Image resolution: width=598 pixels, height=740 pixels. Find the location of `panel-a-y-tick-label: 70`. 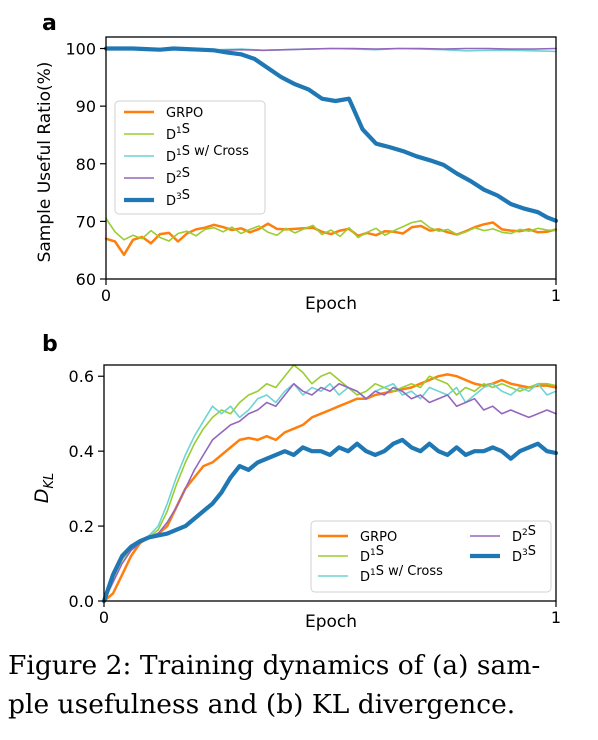

panel-a-y-tick-label: 70 is located at coordinates (86, 221).